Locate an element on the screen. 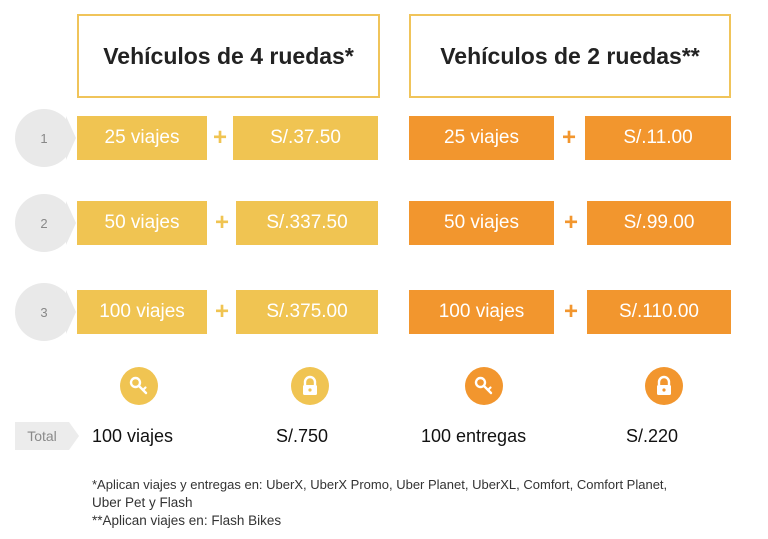  tier-four-trips: 25 viajes is located at coordinates (142, 138).